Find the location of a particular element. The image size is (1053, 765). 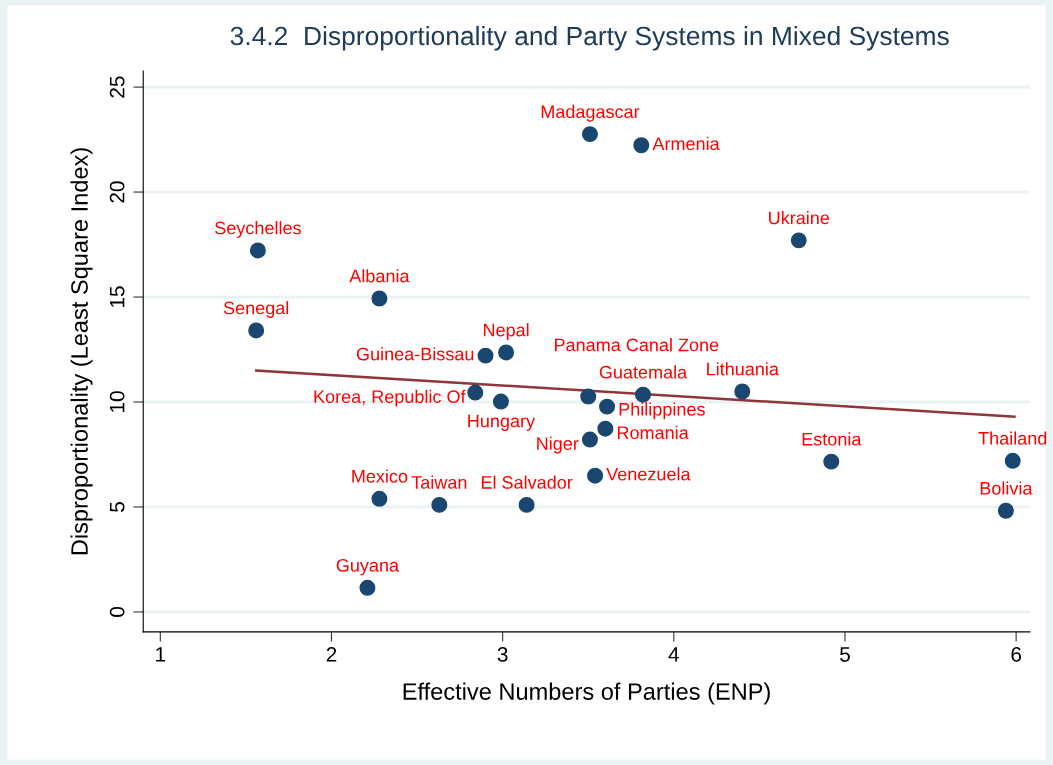

annotation: El Salvador is located at coordinates (527, 482).